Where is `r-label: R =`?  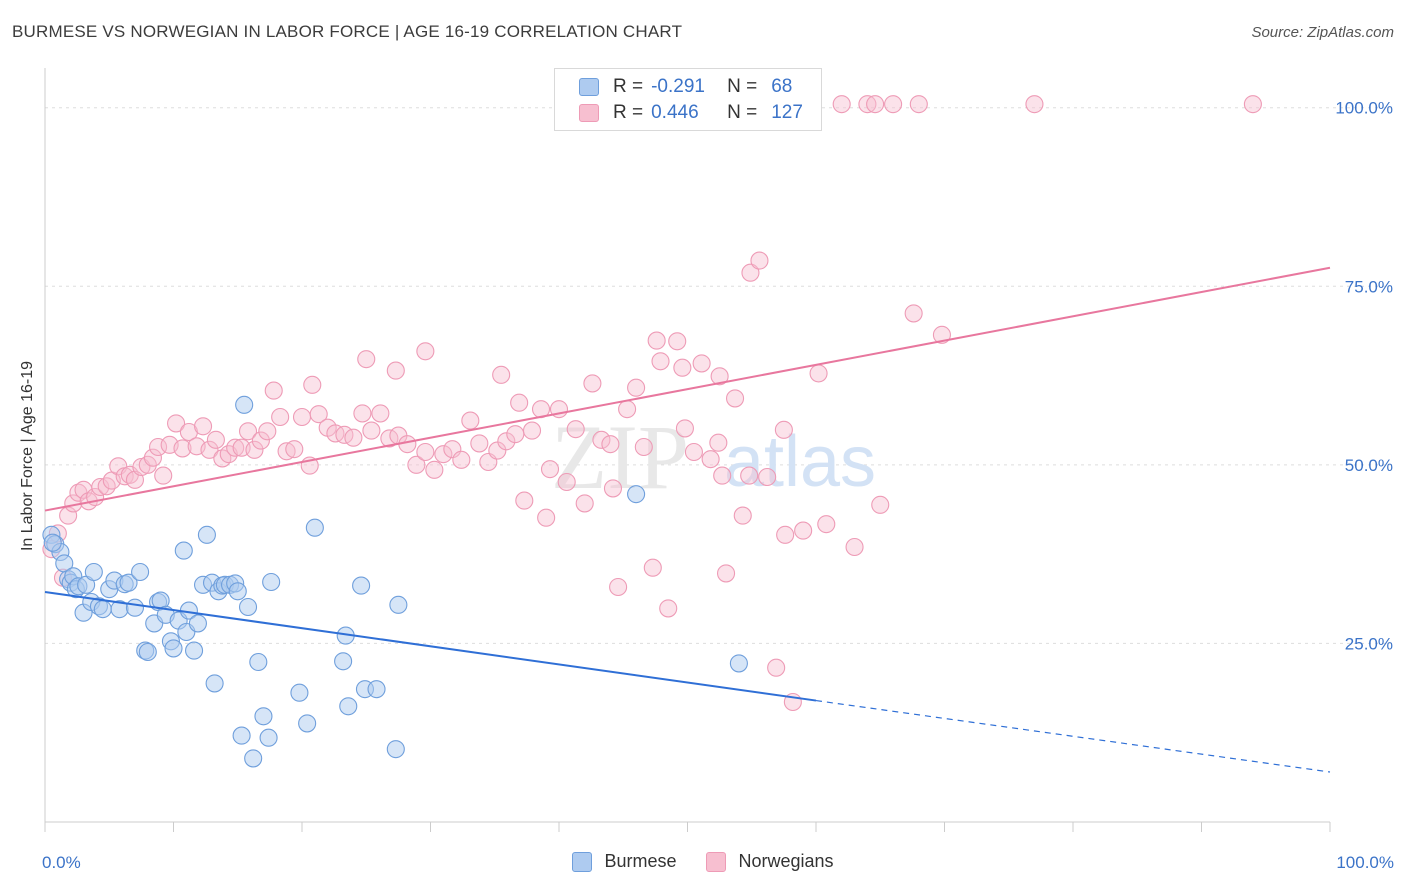 r-label: R = is located at coordinates (628, 112).